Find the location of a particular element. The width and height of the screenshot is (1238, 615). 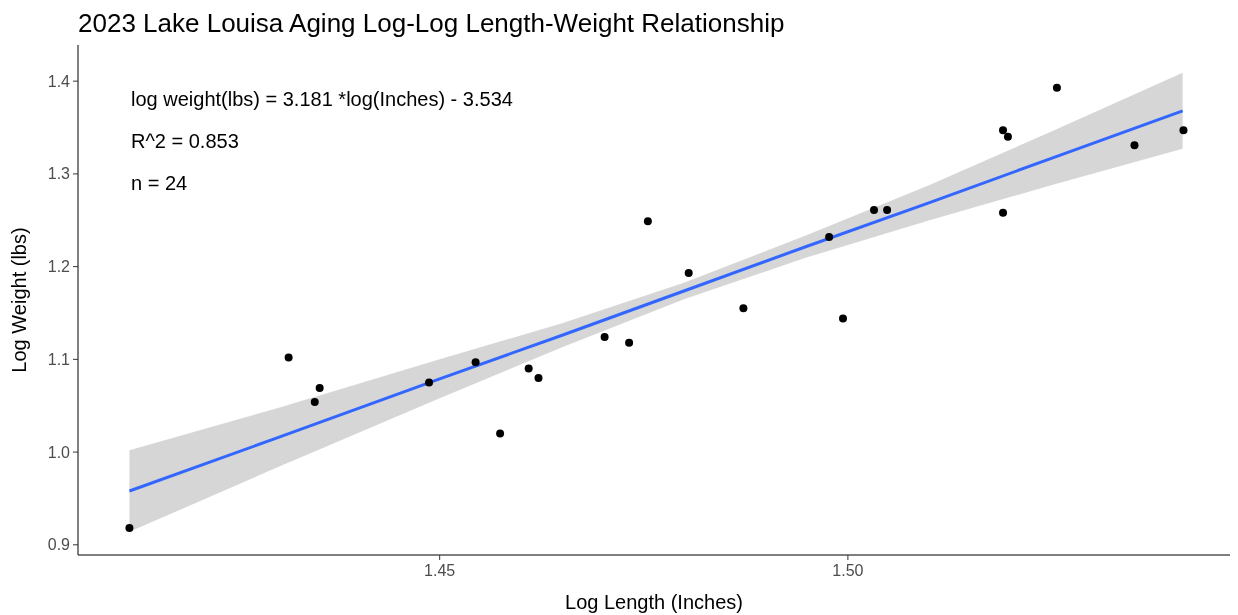

annotation: R^2 = 0.853 is located at coordinates (185, 141).